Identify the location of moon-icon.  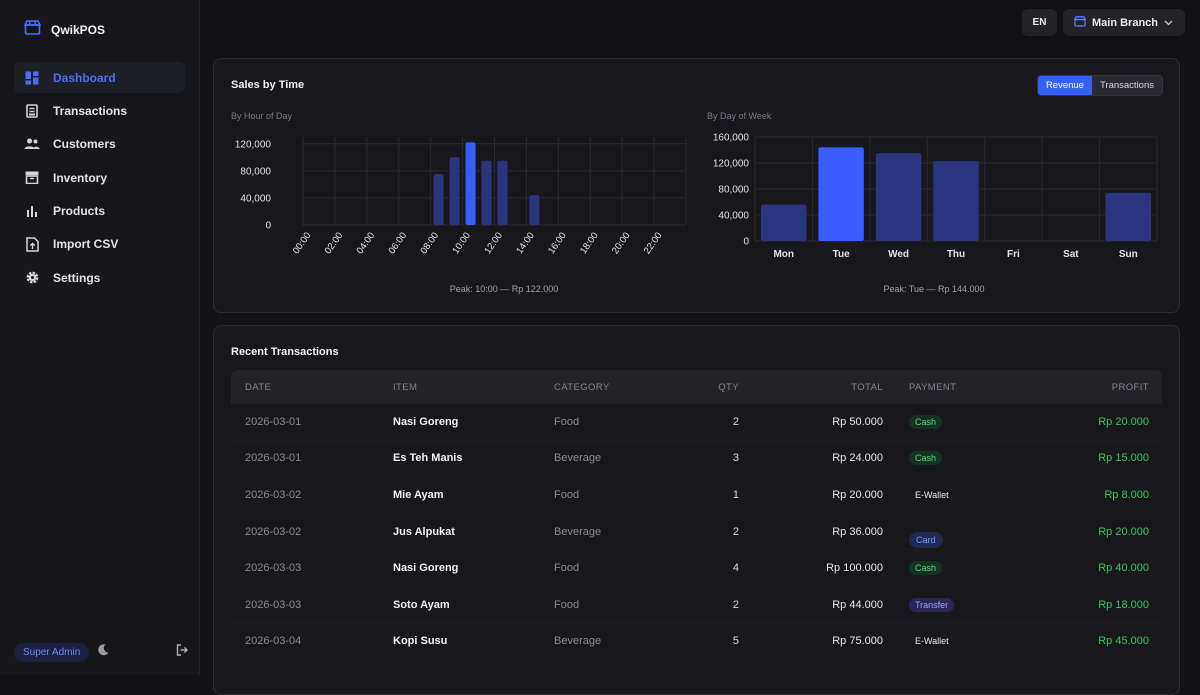
(103, 652).